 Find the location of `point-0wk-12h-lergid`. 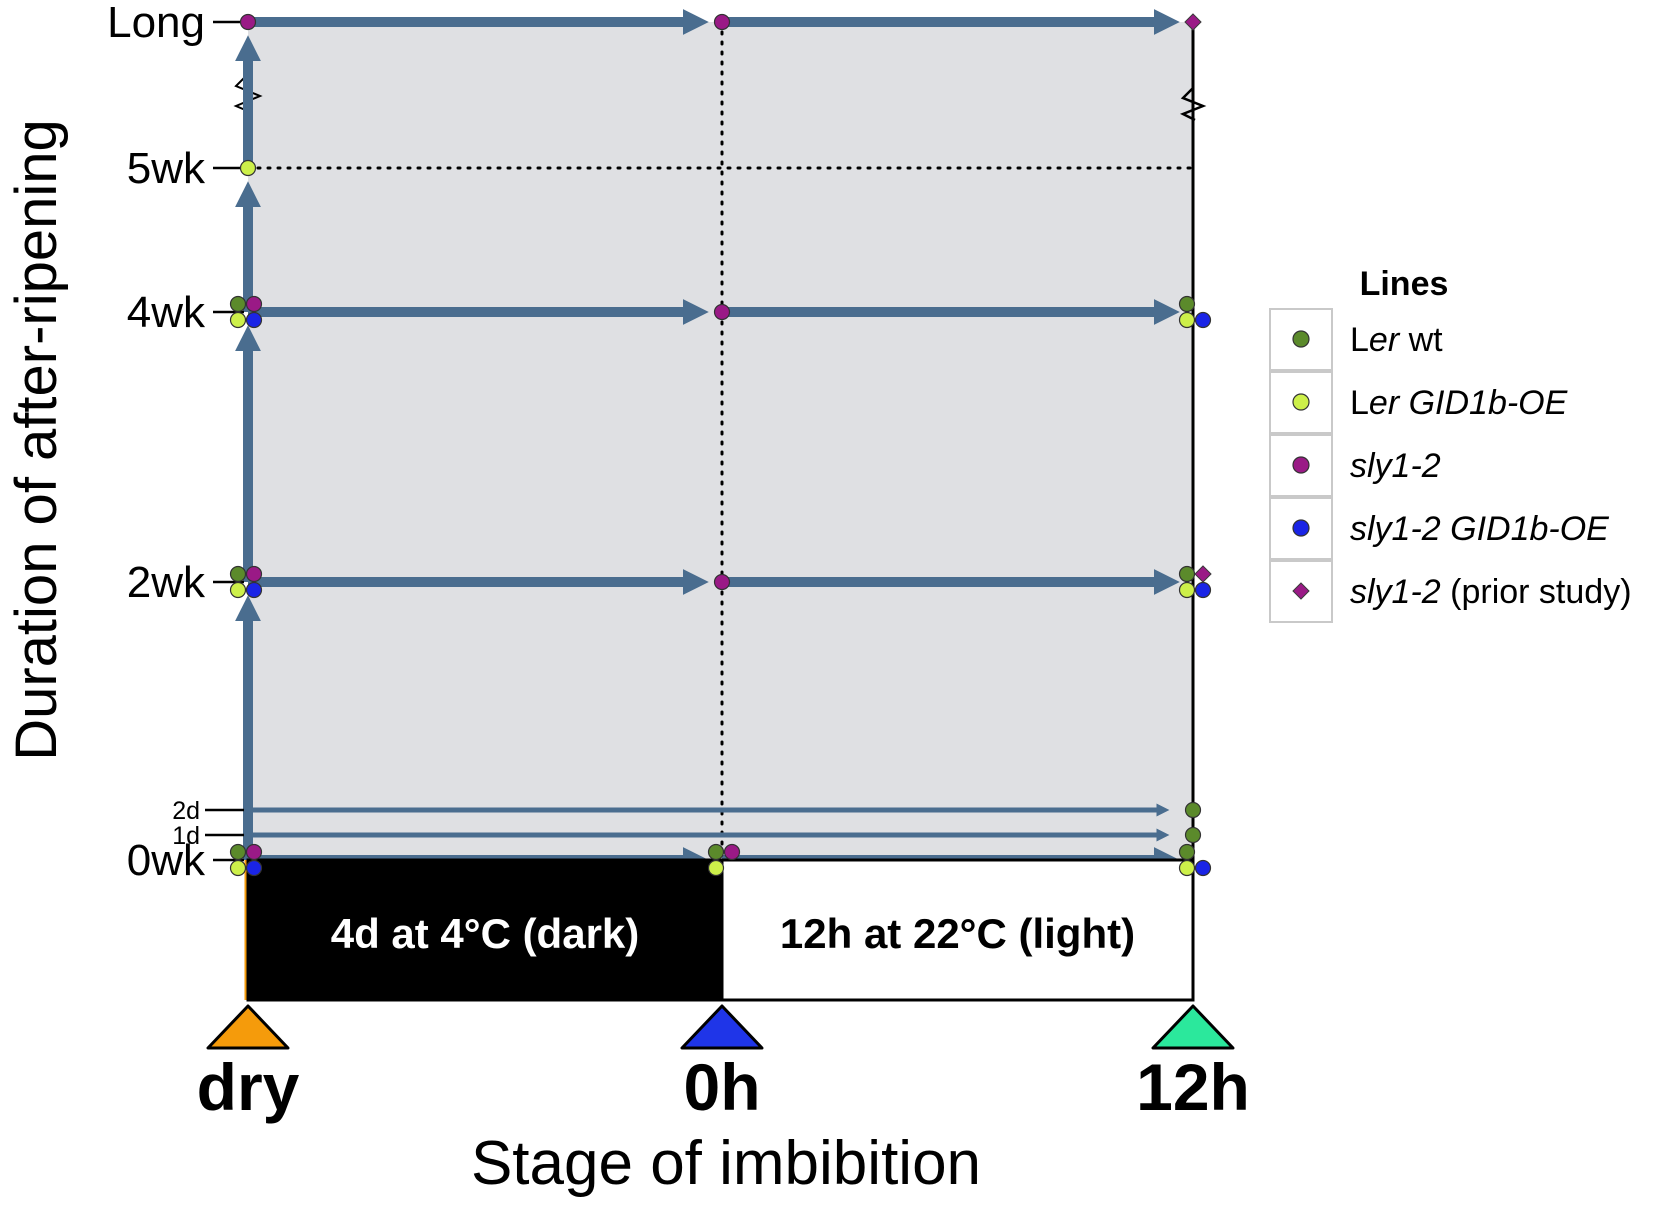

point-0wk-12h-lergid is located at coordinates (1187, 868).